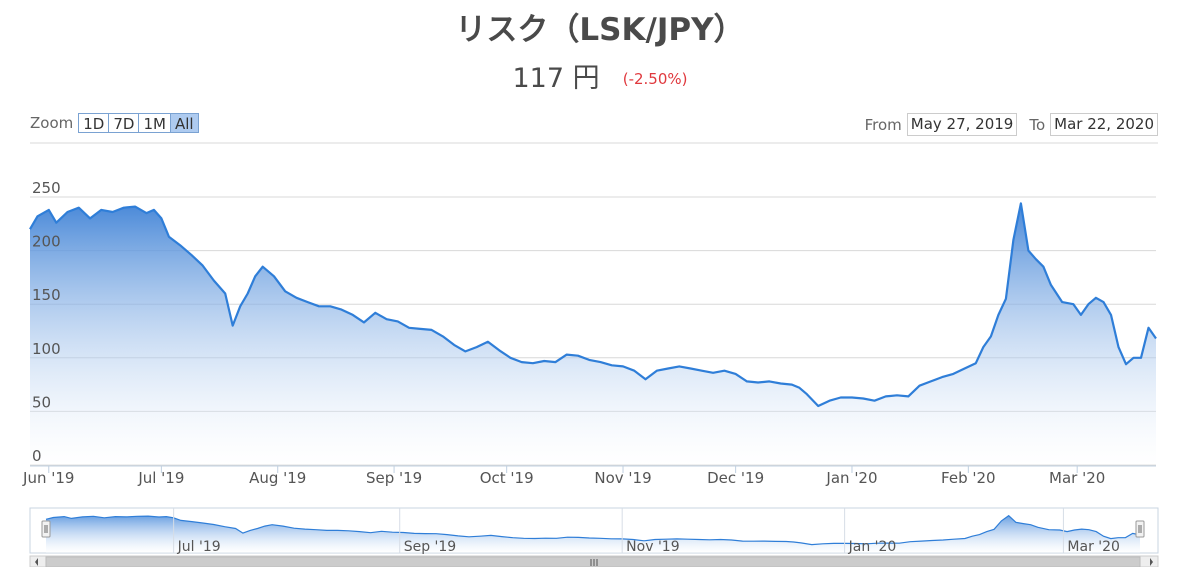 The image size is (1200, 567). What do you see at coordinates (1104, 124) in the screenshot?
I see `to-date-input: Mar 22, 2020` at bounding box center [1104, 124].